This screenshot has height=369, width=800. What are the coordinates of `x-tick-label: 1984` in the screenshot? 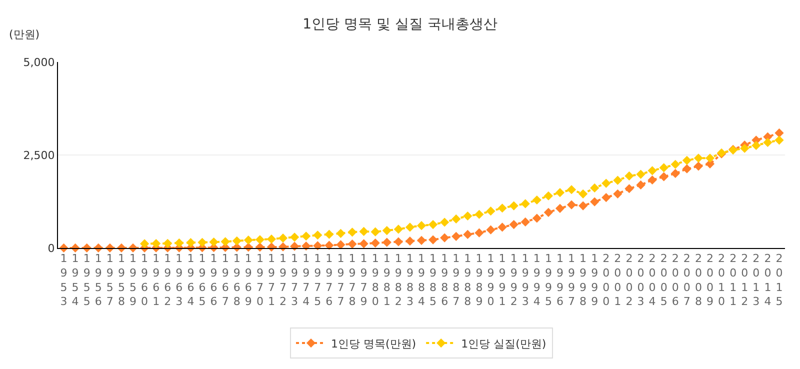 It's located at (421, 280).